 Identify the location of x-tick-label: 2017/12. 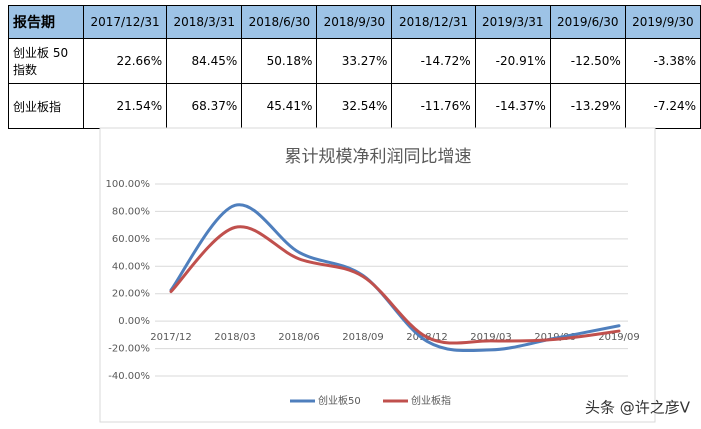
(171, 337).